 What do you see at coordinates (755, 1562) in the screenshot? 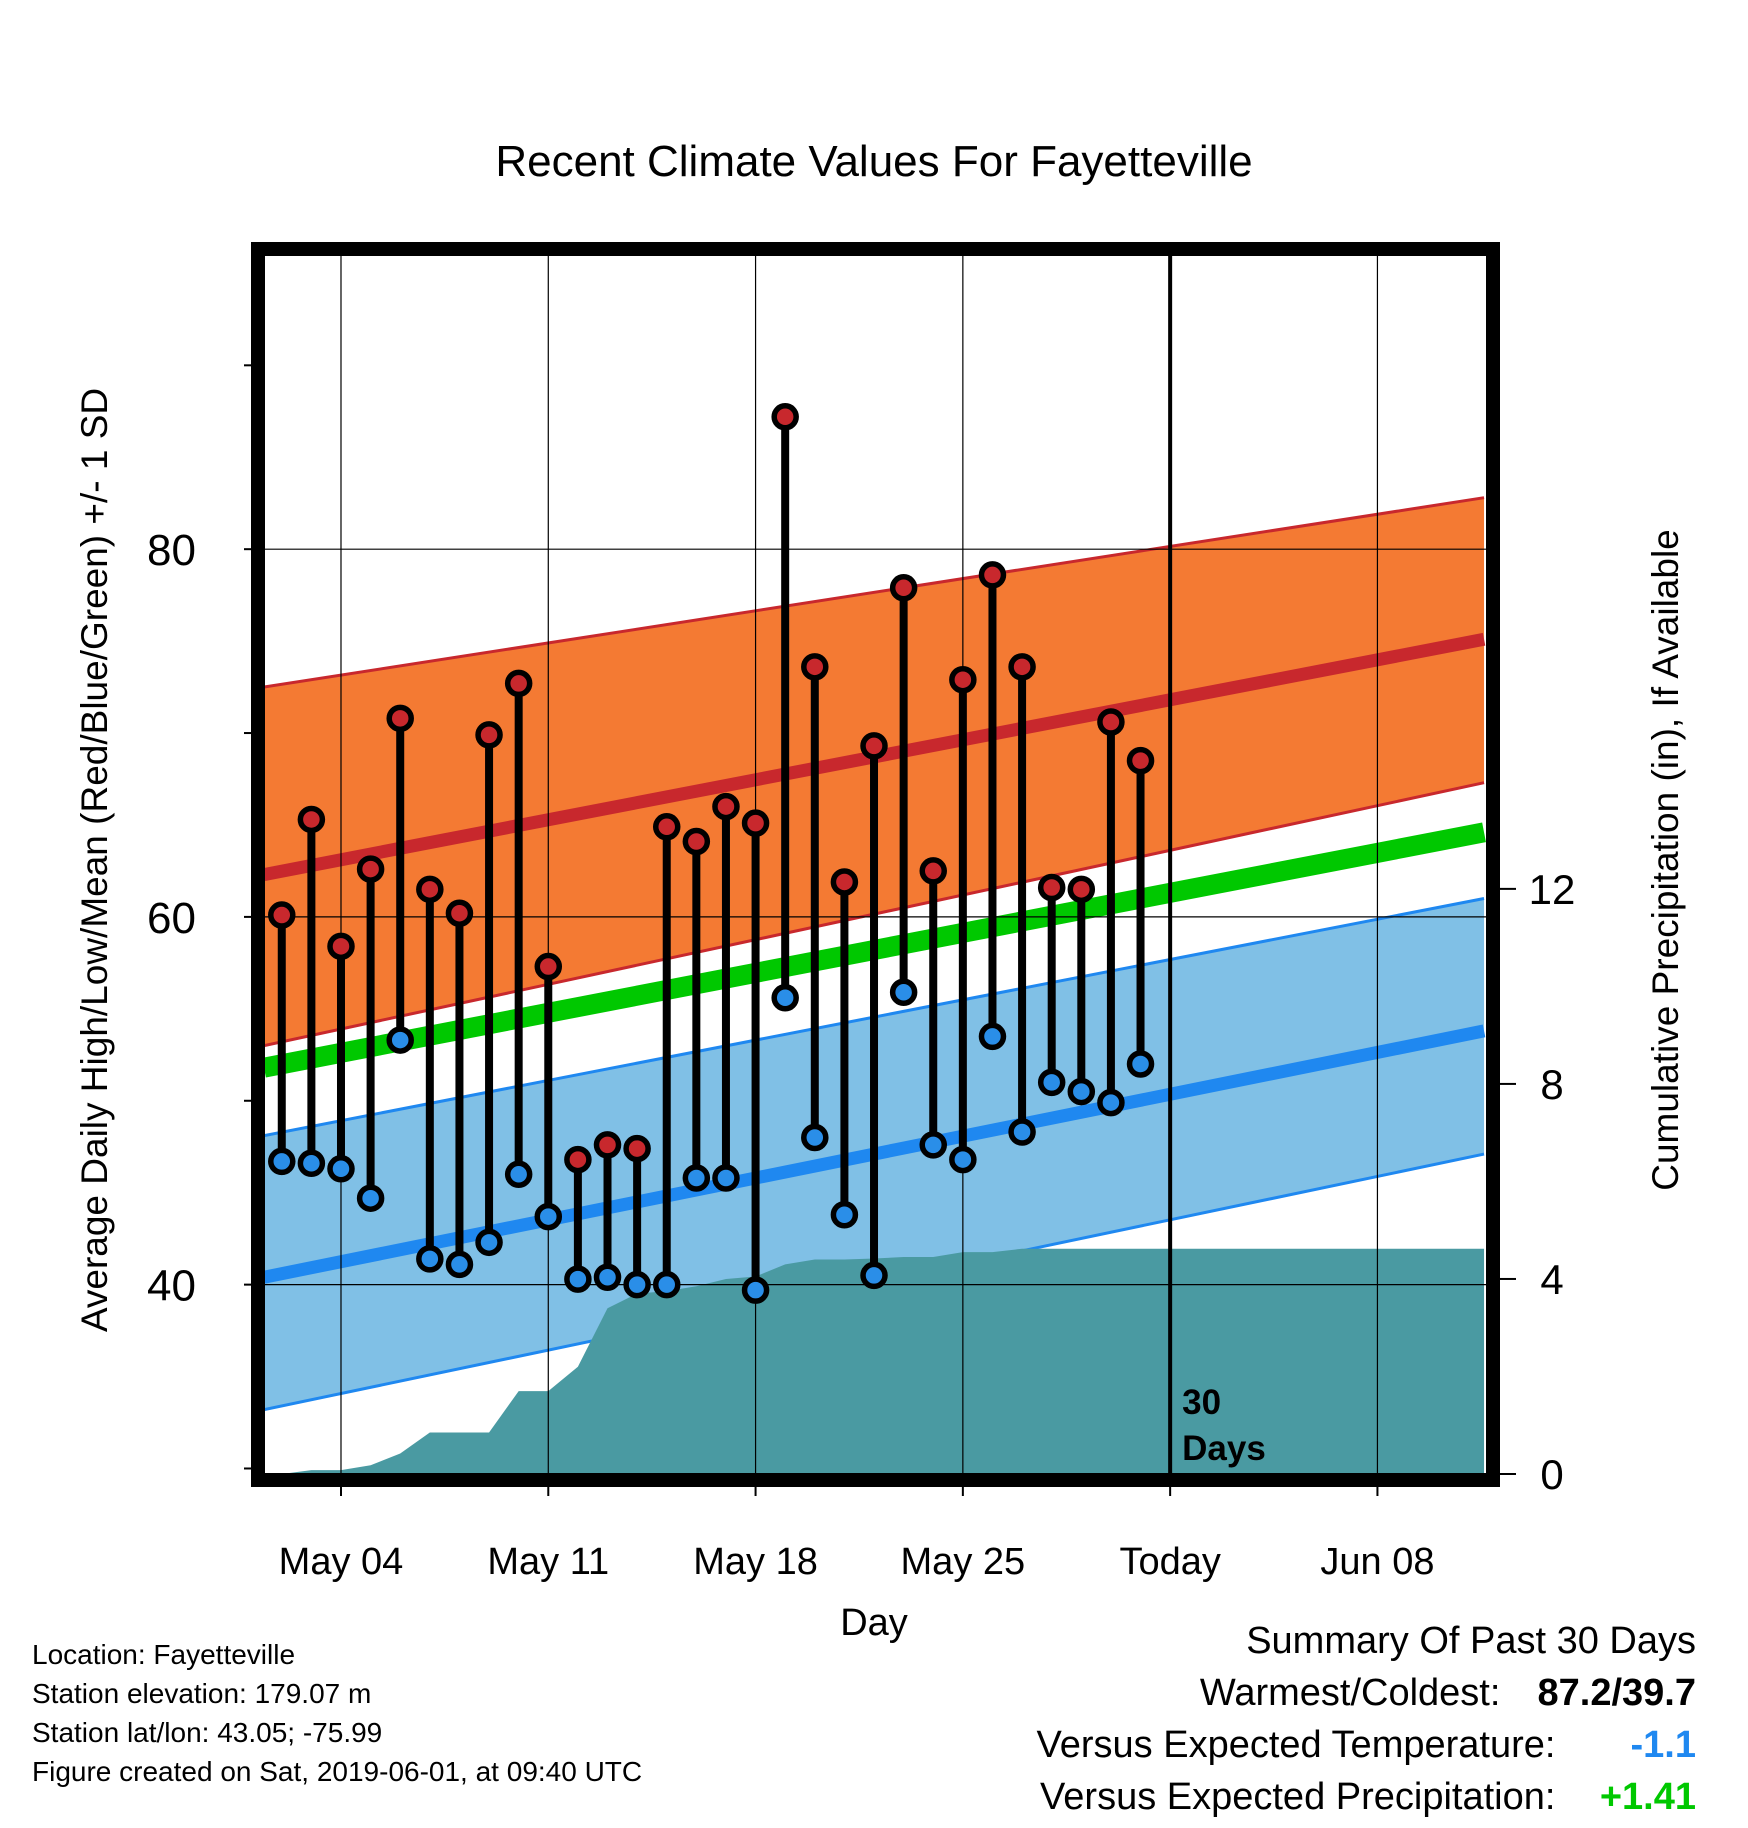
I see `x-tick-label: May 18` at bounding box center [755, 1562].